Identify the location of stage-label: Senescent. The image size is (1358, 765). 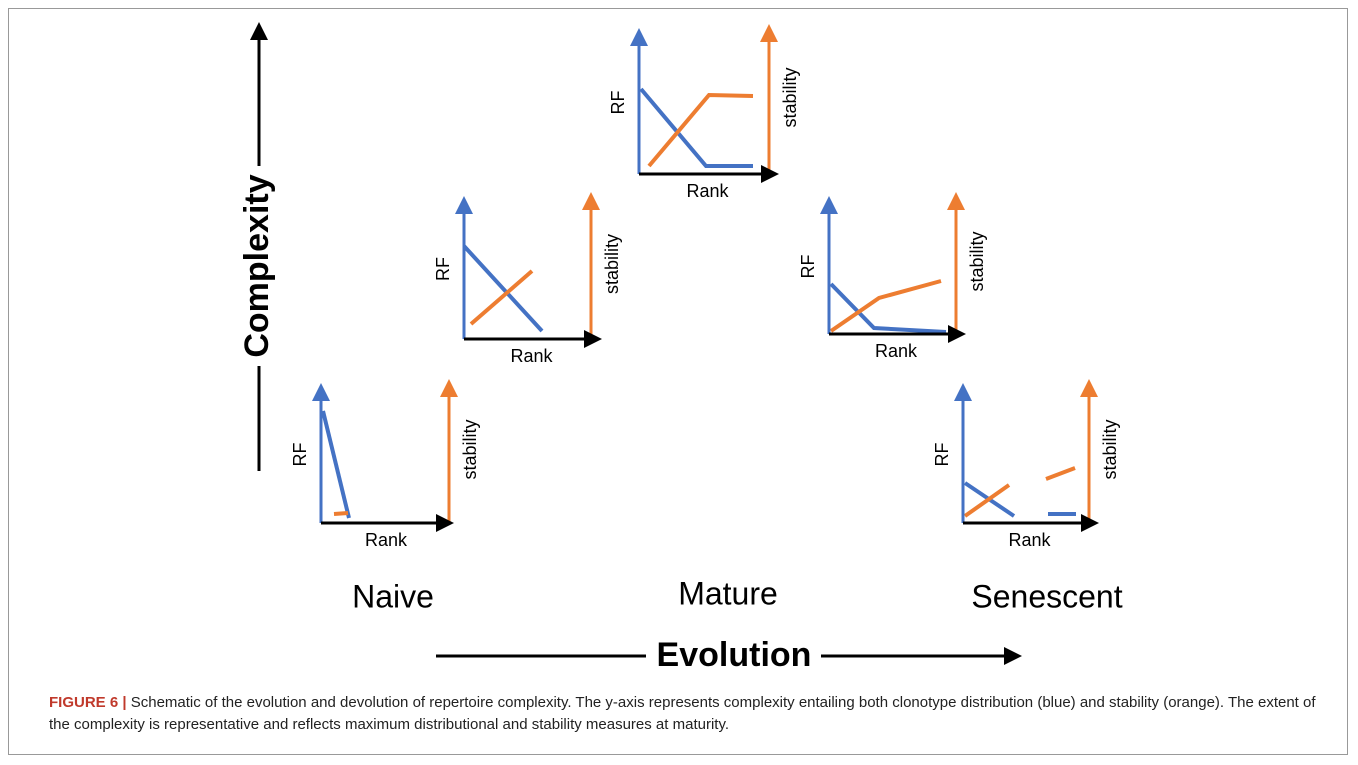
(1046, 596).